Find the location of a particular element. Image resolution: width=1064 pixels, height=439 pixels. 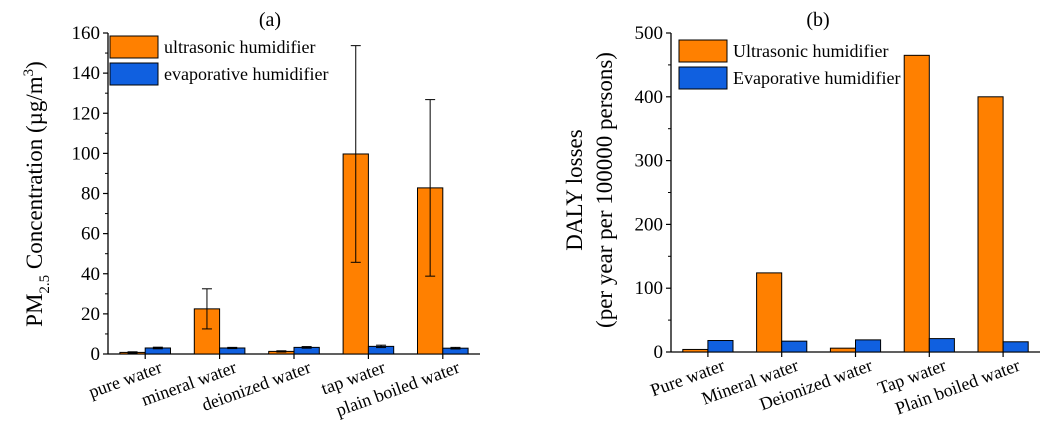

panel-b-y-tick-label: 200 is located at coordinates (649, 224).